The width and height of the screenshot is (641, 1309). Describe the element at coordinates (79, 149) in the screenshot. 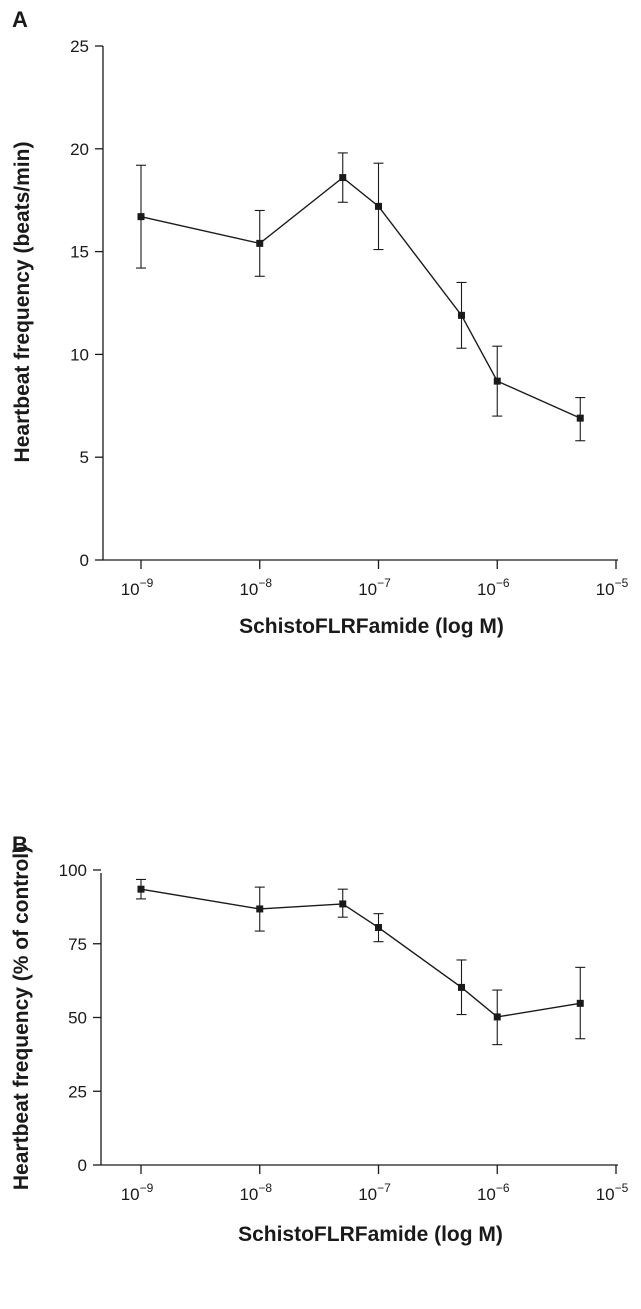

I see `y-tick-label: 20` at that location.